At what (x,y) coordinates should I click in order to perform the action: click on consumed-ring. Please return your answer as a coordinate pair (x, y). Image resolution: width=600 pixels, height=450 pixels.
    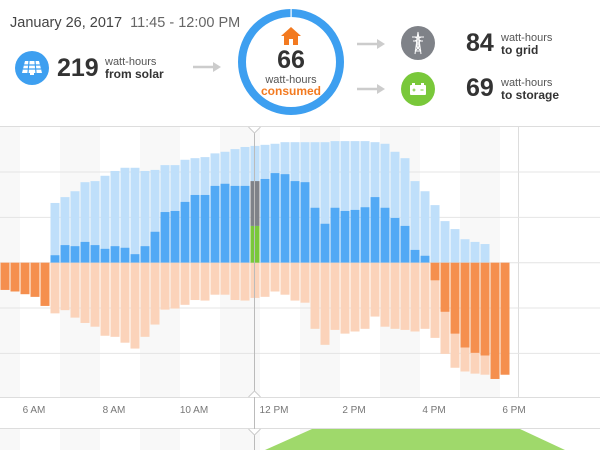
    Looking at the image, I should click on (291, 61).